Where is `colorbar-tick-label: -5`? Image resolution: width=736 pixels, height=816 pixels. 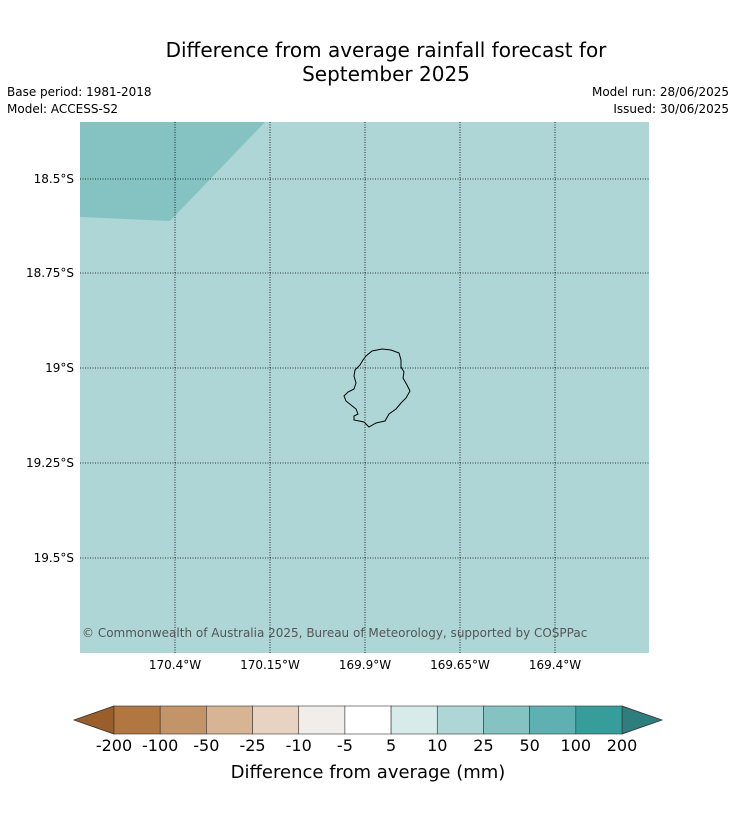
colorbar-tick-label: -5 is located at coordinates (345, 745).